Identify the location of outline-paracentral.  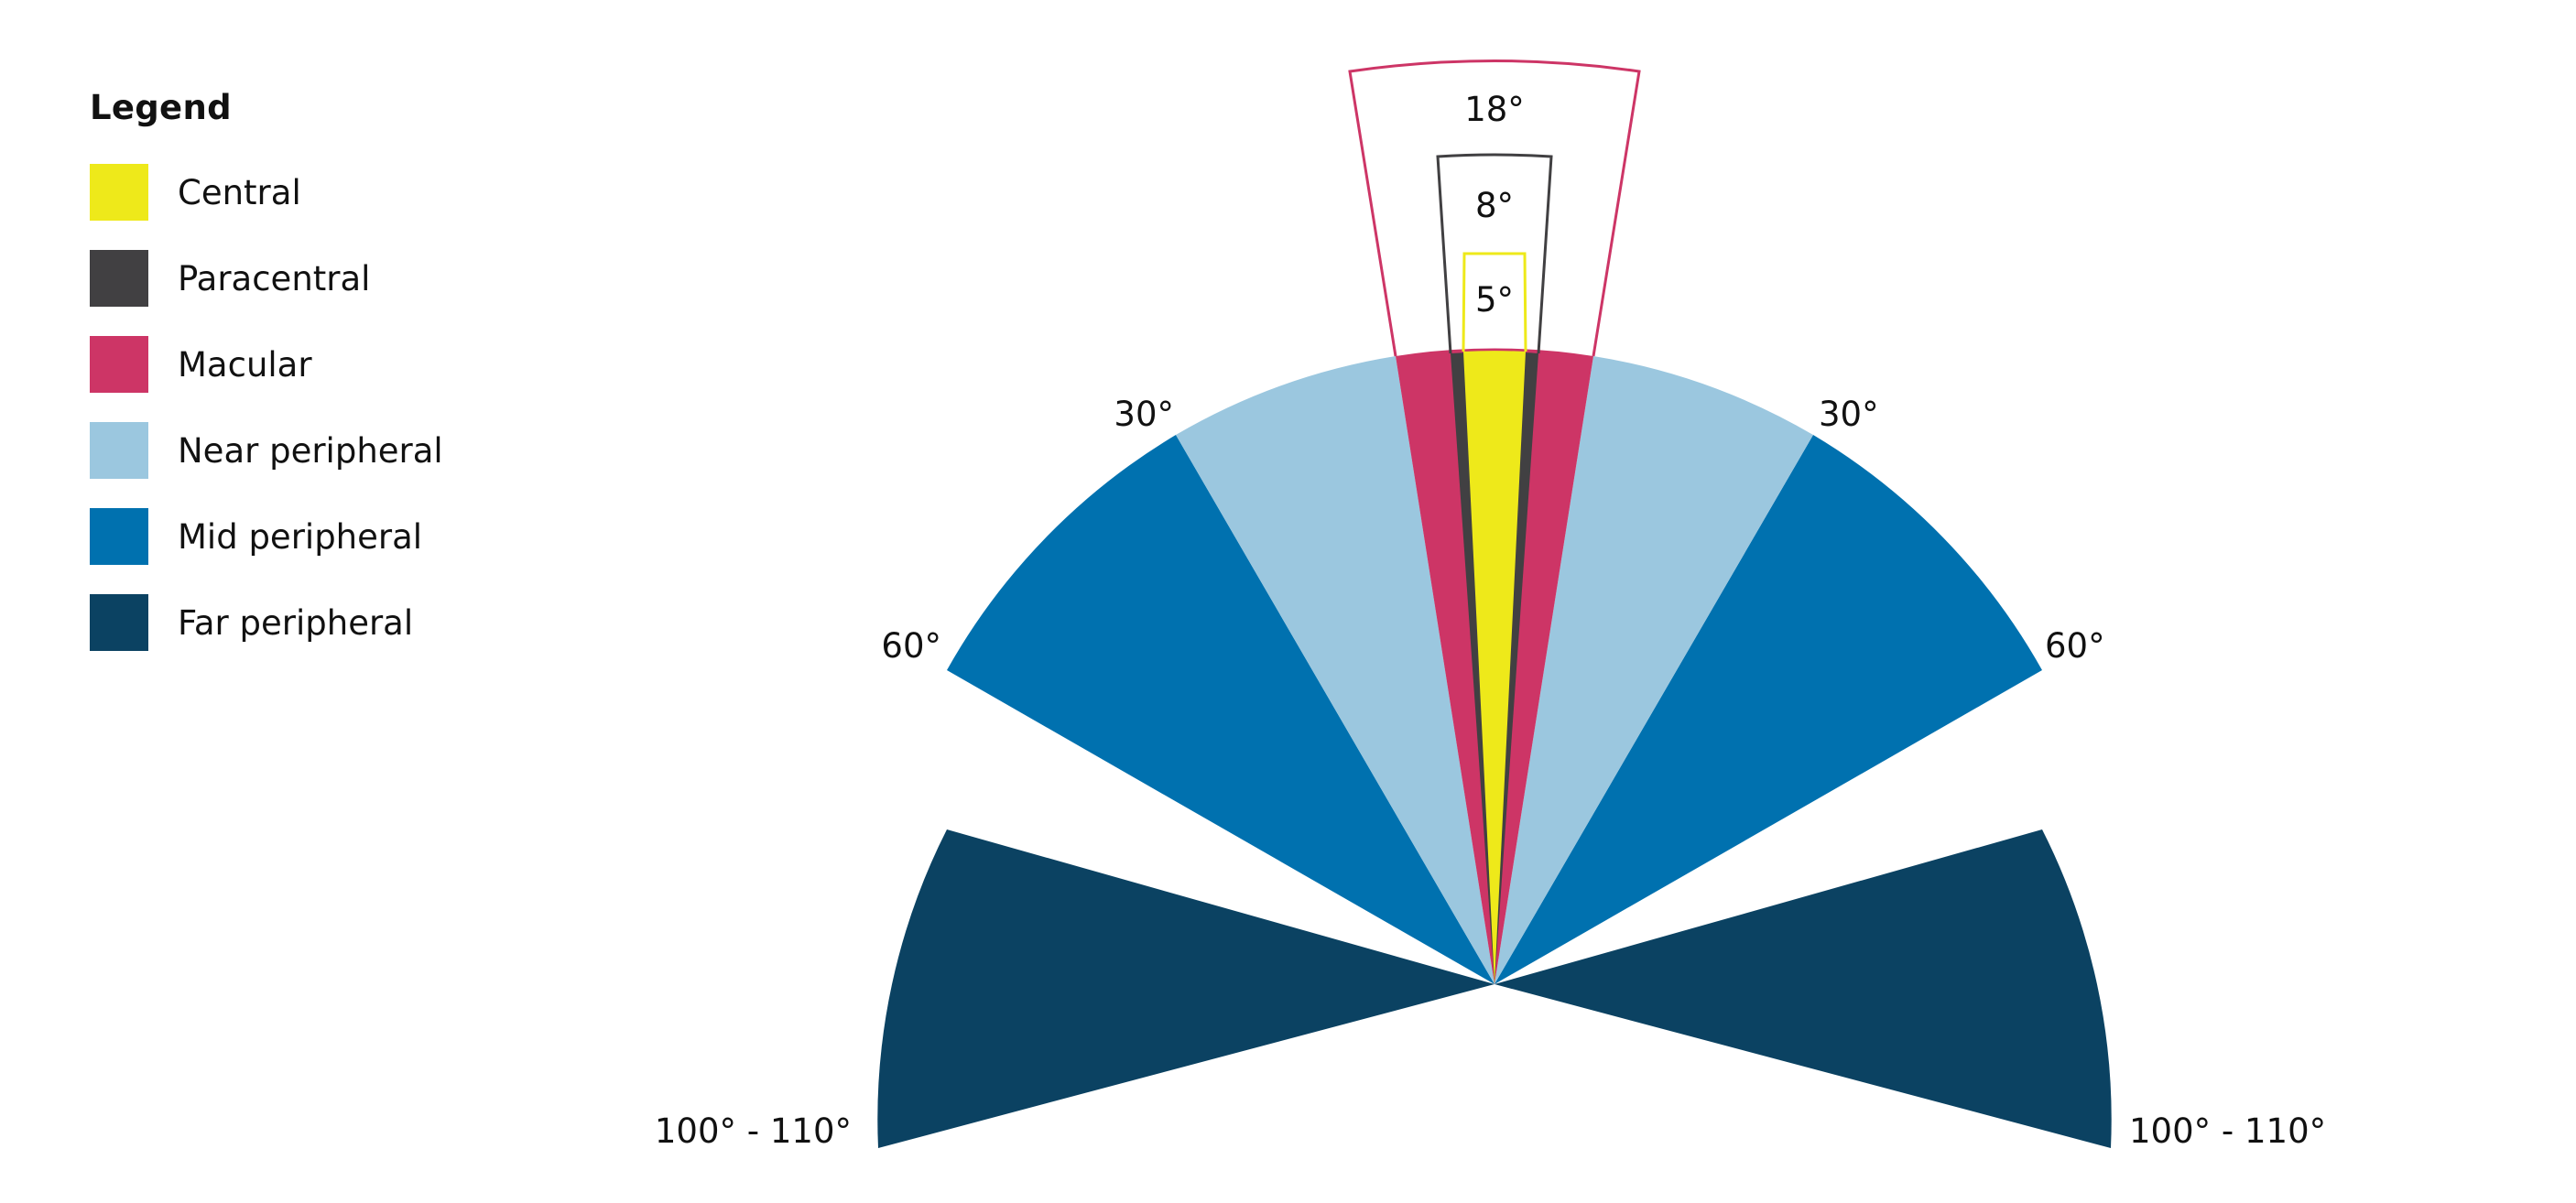
(1494, 253).